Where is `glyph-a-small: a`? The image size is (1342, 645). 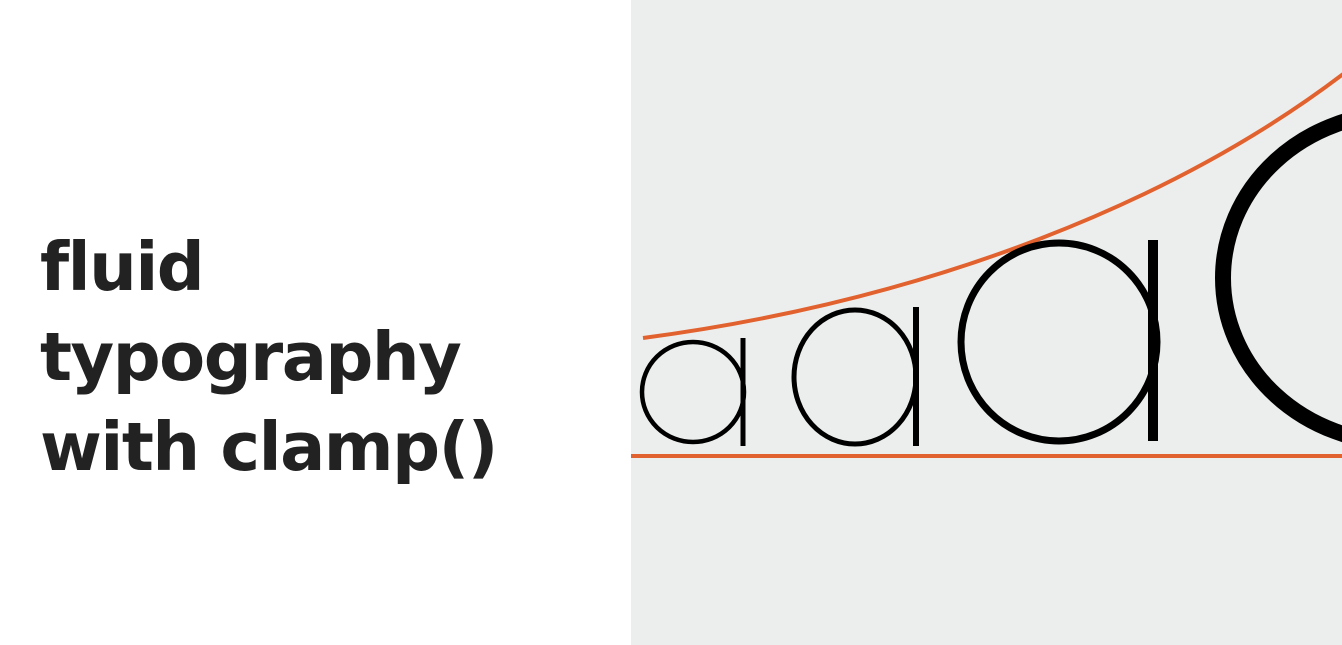 glyph-a-small: a is located at coordinates (689, 223).